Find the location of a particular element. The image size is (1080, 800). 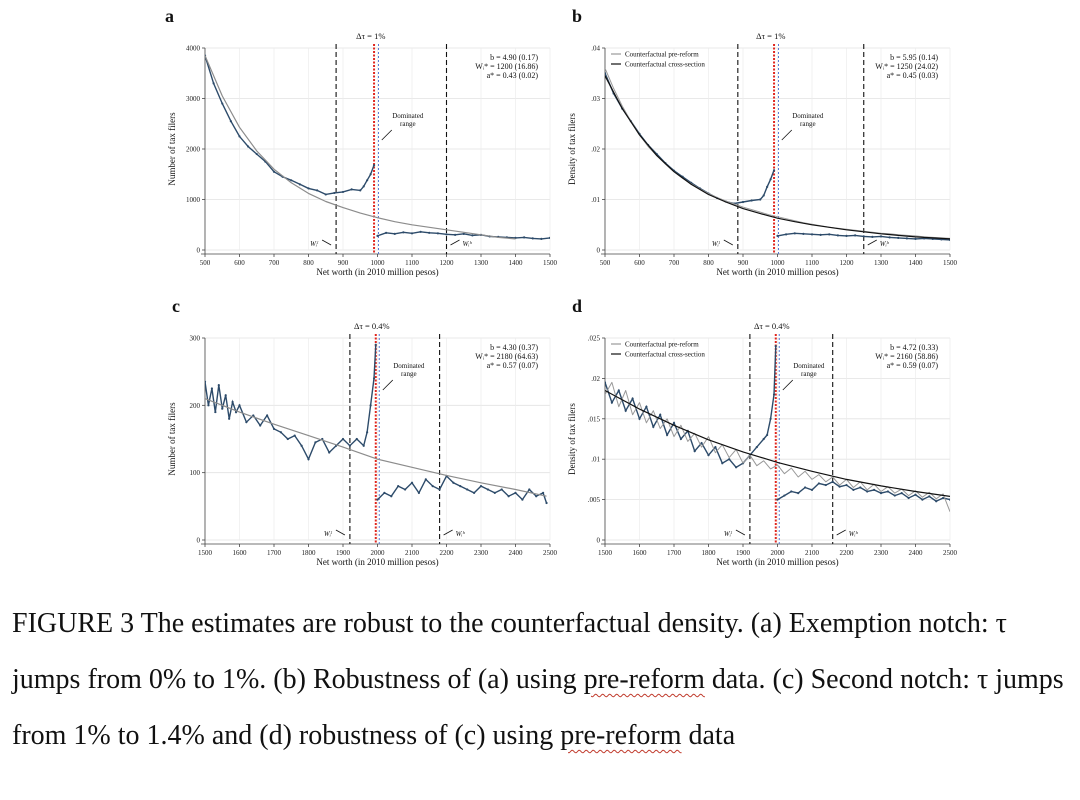

x-tick-label-d-2: 1700 is located at coordinates (674, 553).